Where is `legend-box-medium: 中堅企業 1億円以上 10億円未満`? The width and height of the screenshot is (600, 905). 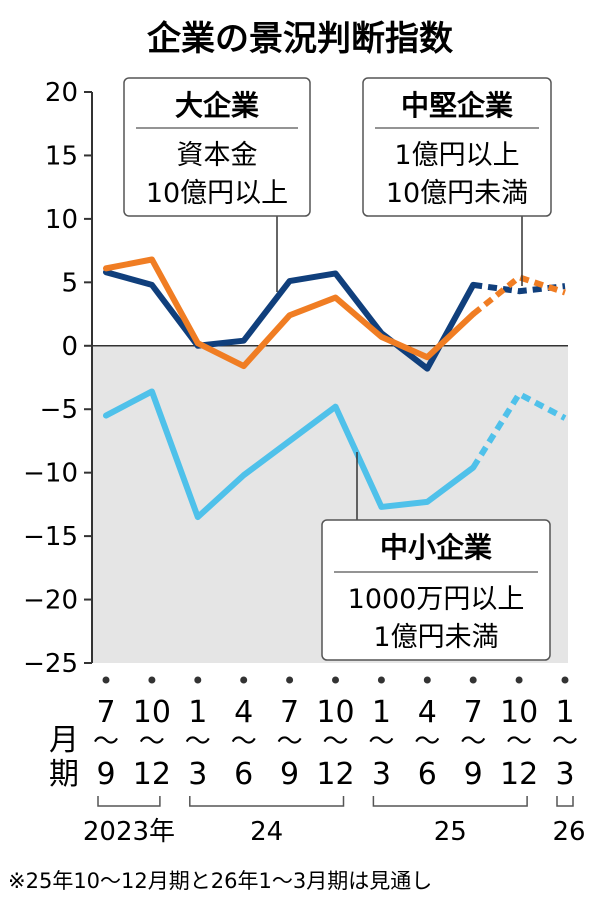
legend-box-medium: 中堅企業 1億円以上 10億円未満 is located at coordinates (457, 147).